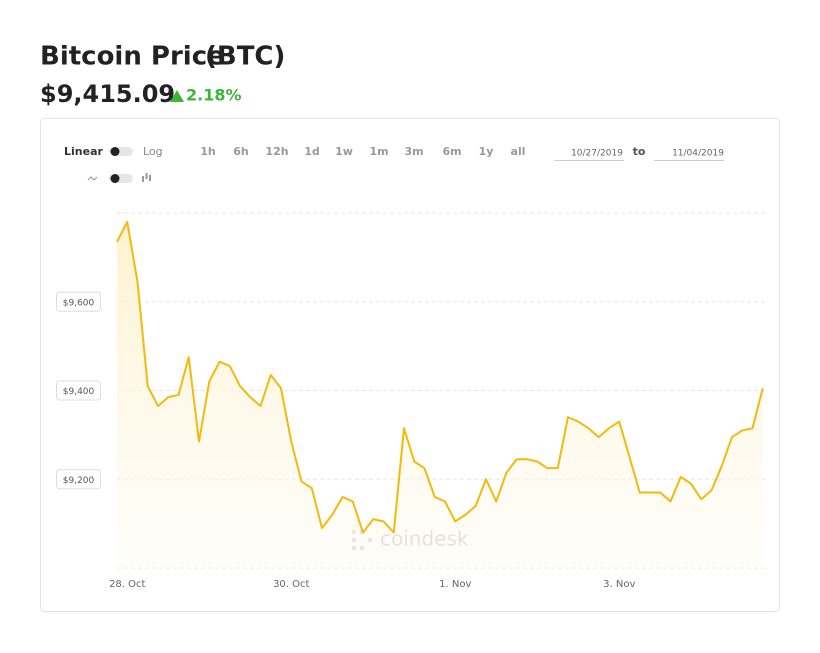  Describe the element at coordinates (107, 94) in the screenshot. I see `price: $9,415.09` at that location.